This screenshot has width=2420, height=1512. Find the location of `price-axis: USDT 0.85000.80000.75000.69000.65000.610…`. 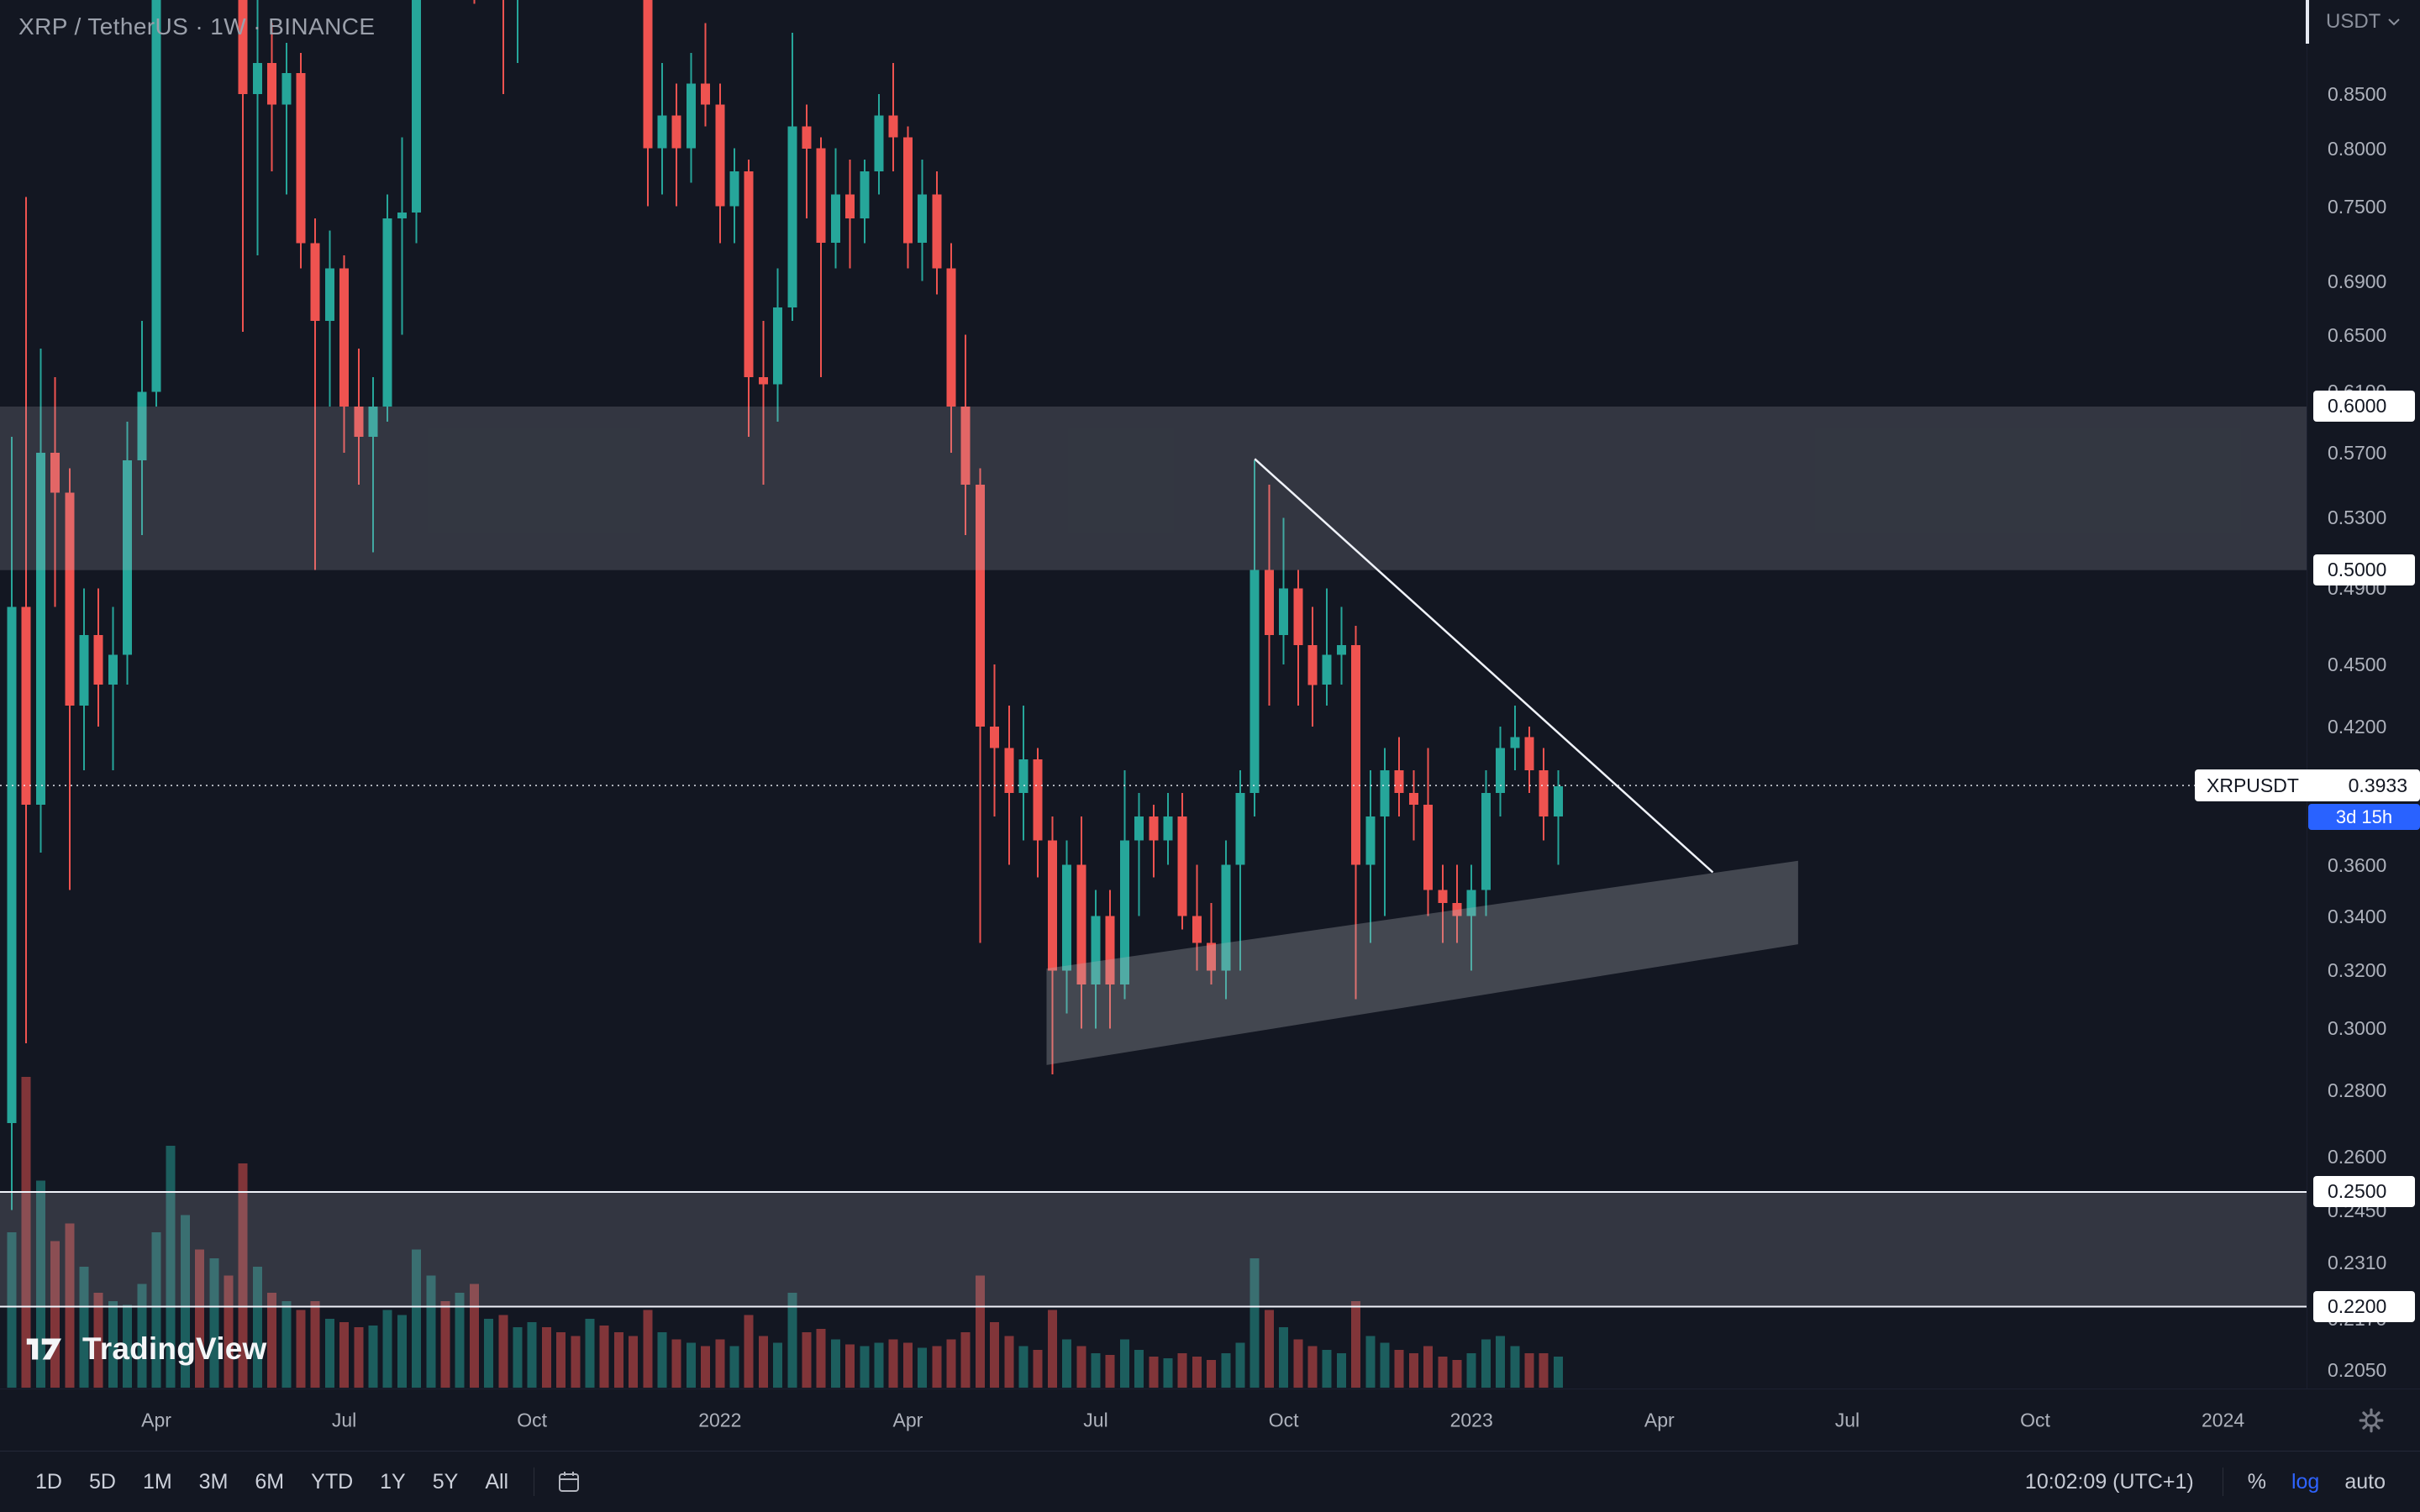

price-axis: USDT 0.85000.80000.75000.69000.65000.610… is located at coordinates (2363, 694).